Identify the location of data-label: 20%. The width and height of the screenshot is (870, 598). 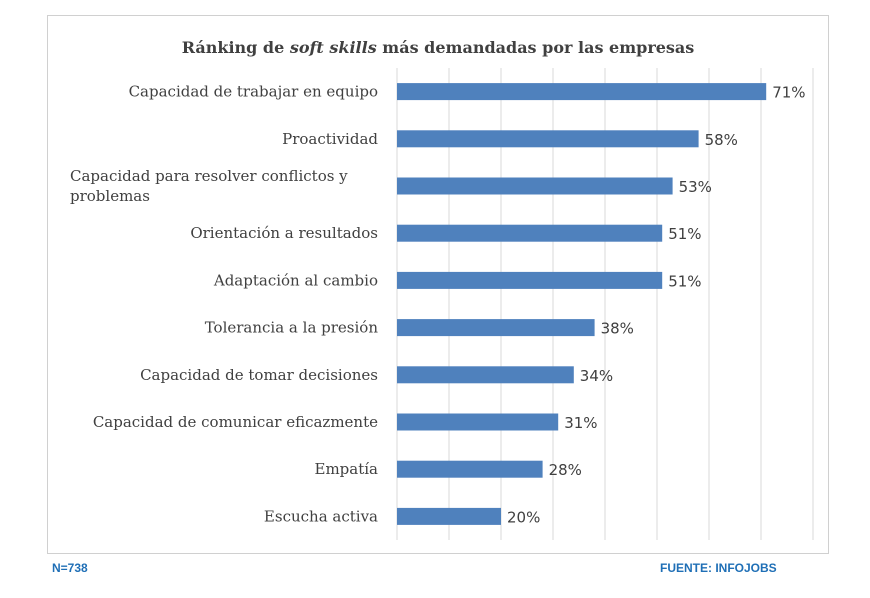
(523, 517).